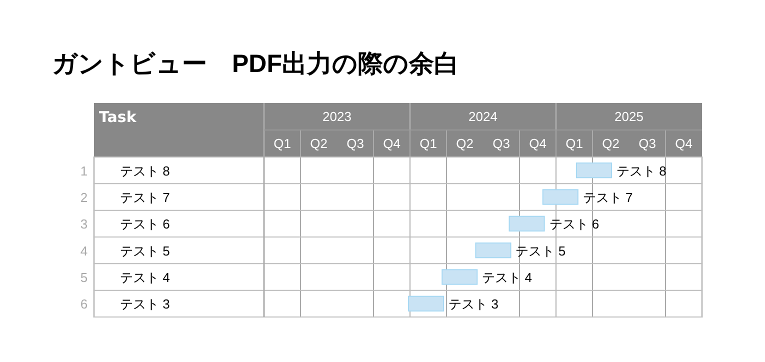 The image size is (765, 362). I want to click on text: 6, so click(84, 304).